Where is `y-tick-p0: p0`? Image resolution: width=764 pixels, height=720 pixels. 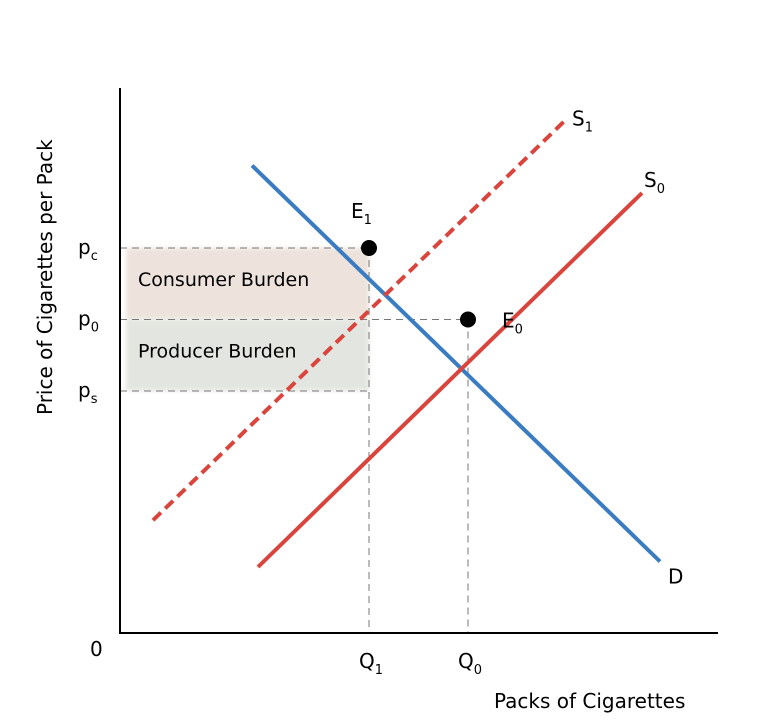 y-tick-p0: p0 is located at coordinates (88, 321).